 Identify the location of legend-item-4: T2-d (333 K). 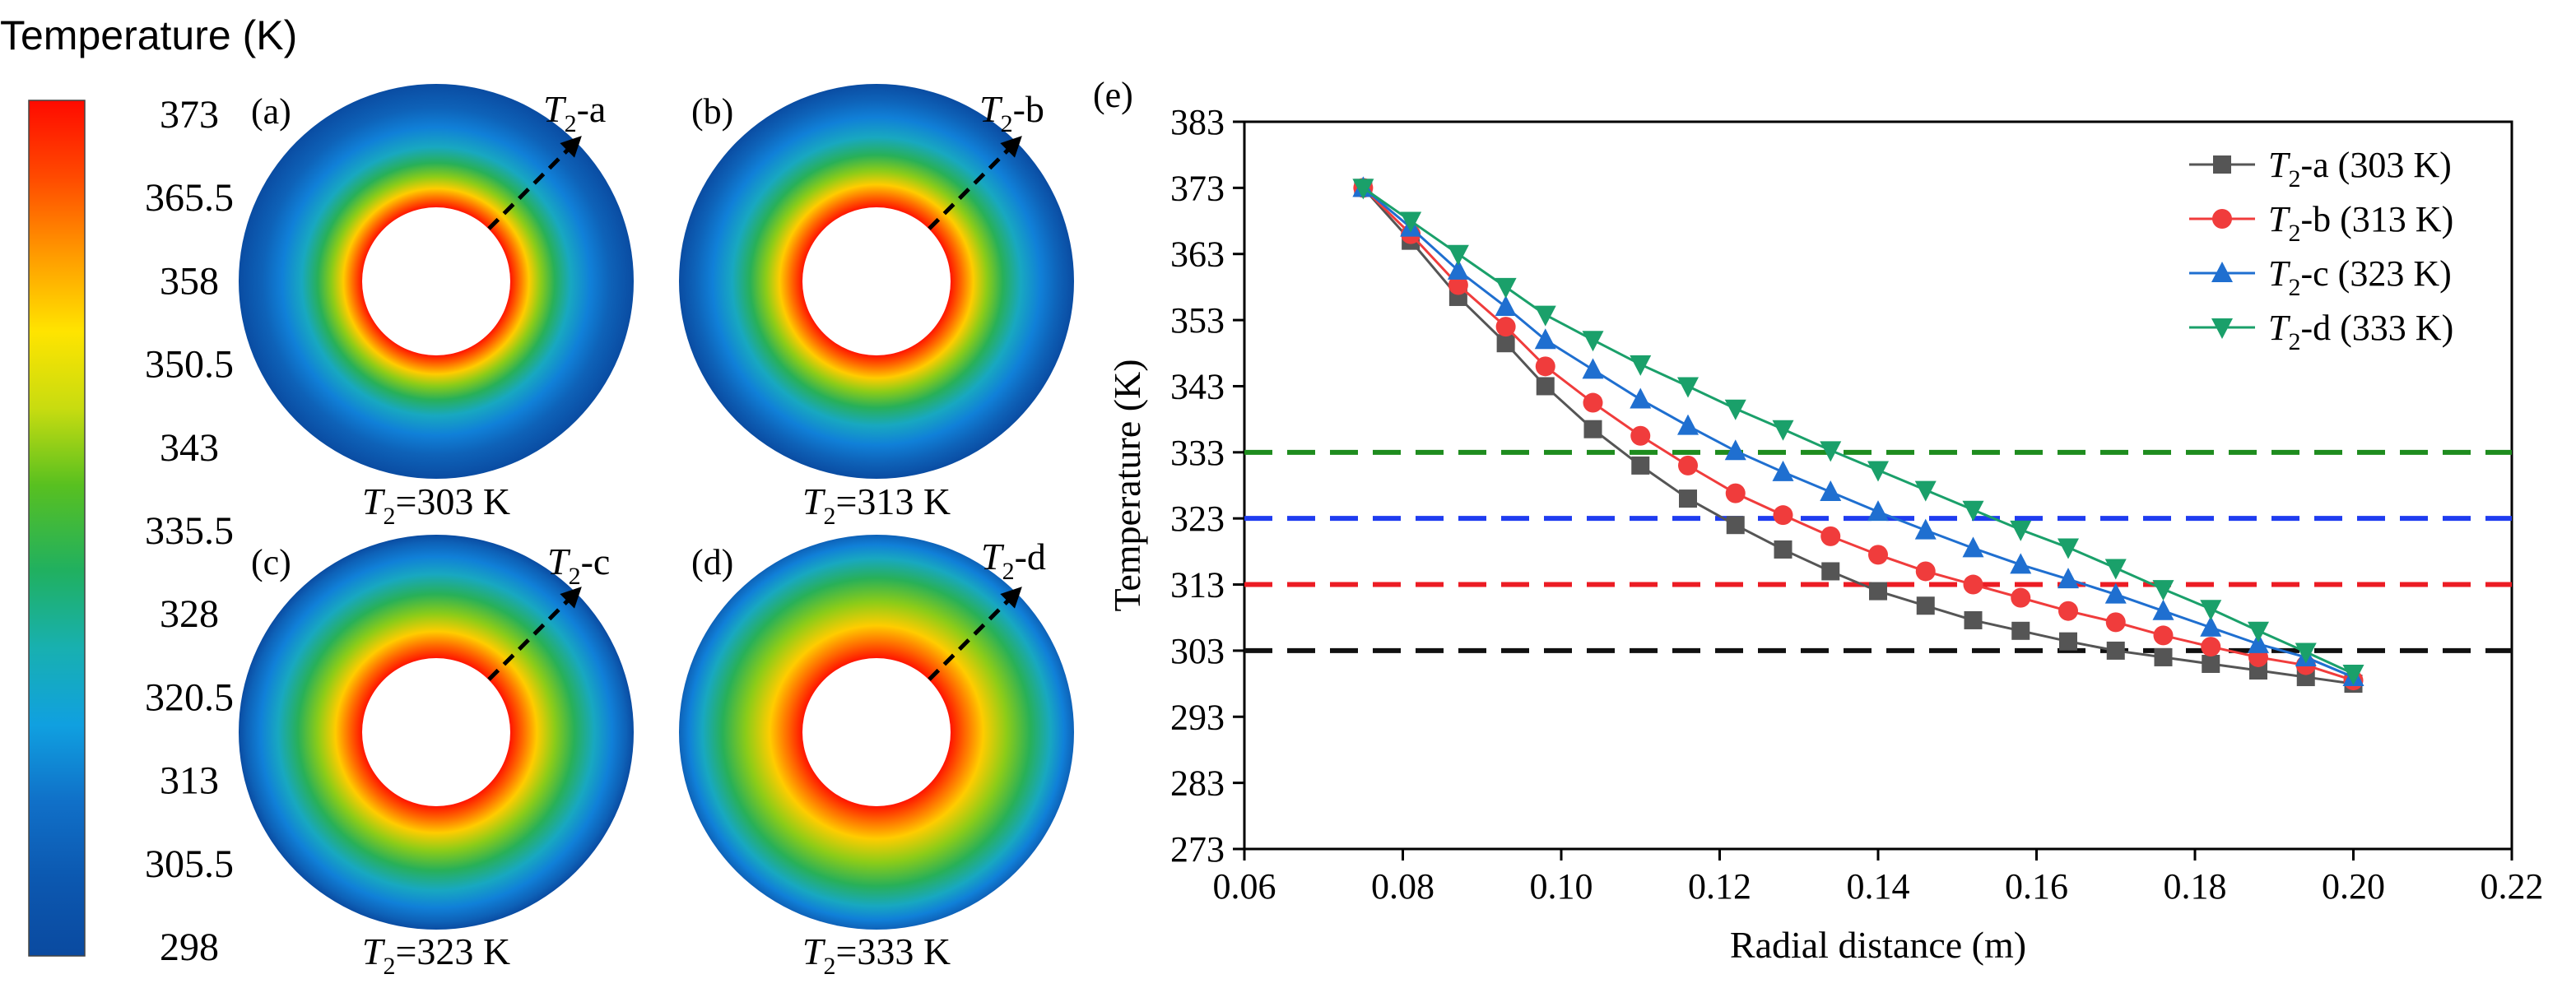
(2321, 331).